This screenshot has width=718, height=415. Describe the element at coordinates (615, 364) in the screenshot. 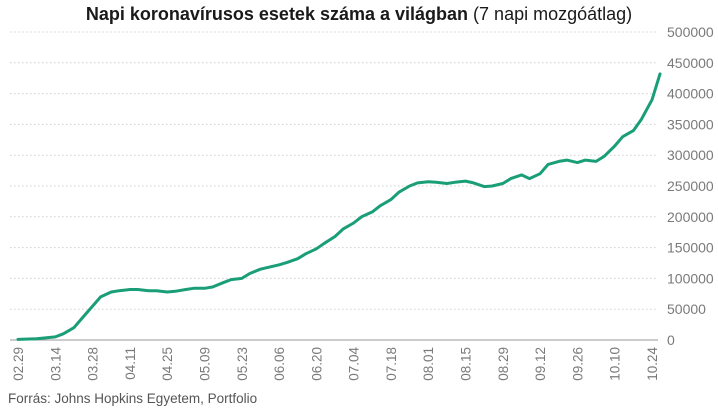

I see `x-tick-label: 10.10` at that location.